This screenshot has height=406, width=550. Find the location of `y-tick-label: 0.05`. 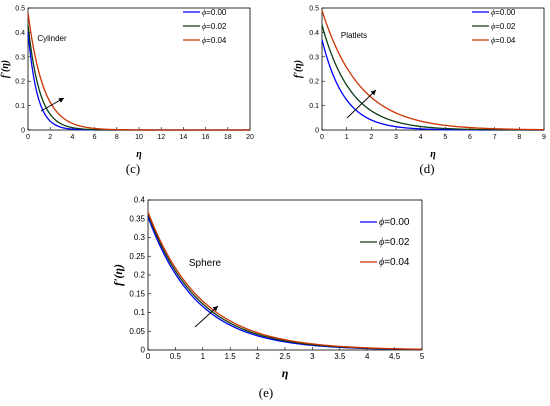

y-tick-label: 0.05 is located at coordinates (137, 331).